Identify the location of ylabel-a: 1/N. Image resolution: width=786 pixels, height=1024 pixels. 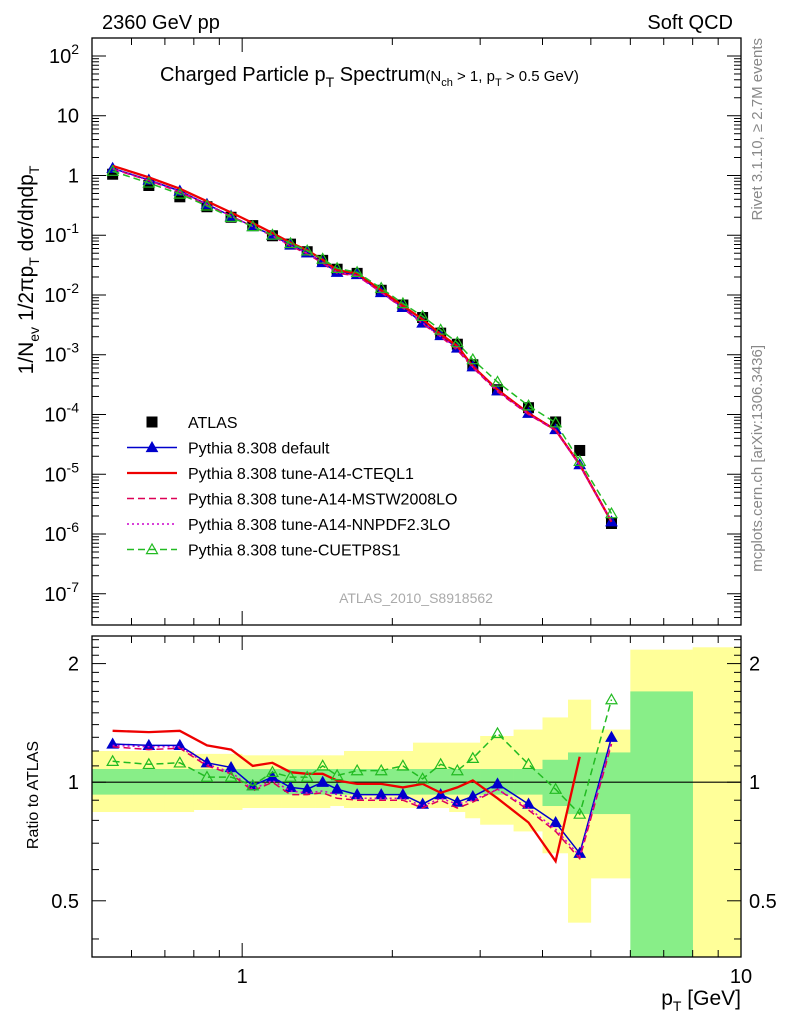
(26, 358).